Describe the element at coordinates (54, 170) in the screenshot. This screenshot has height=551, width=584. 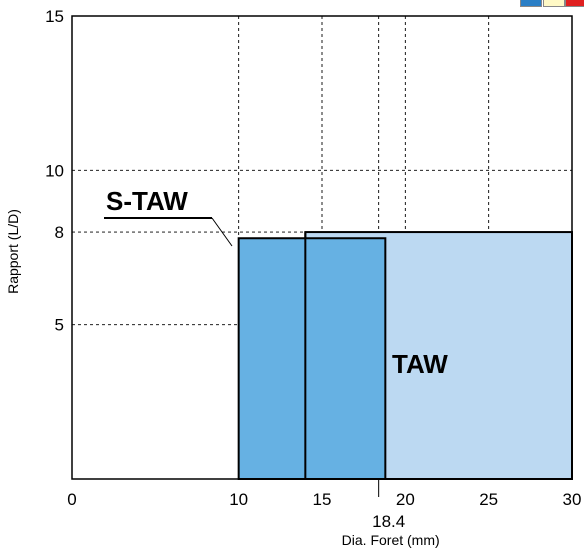
I see `y-tick-label: 10` at that location.